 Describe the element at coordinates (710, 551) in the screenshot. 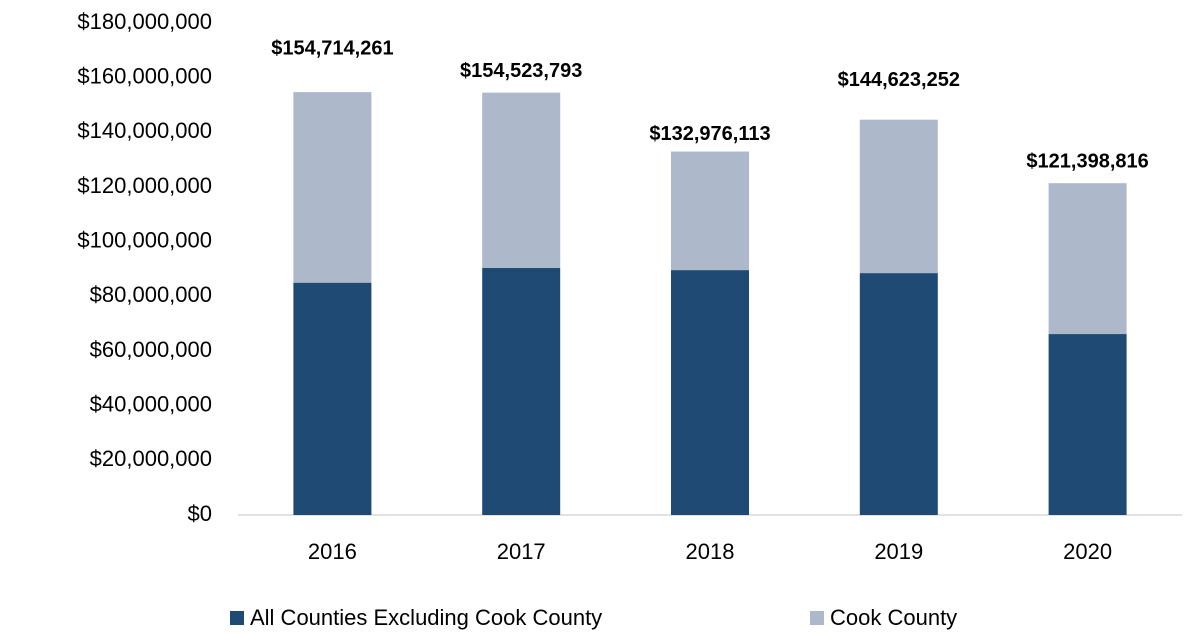

I see `x-tick-label: 2018` at that location.